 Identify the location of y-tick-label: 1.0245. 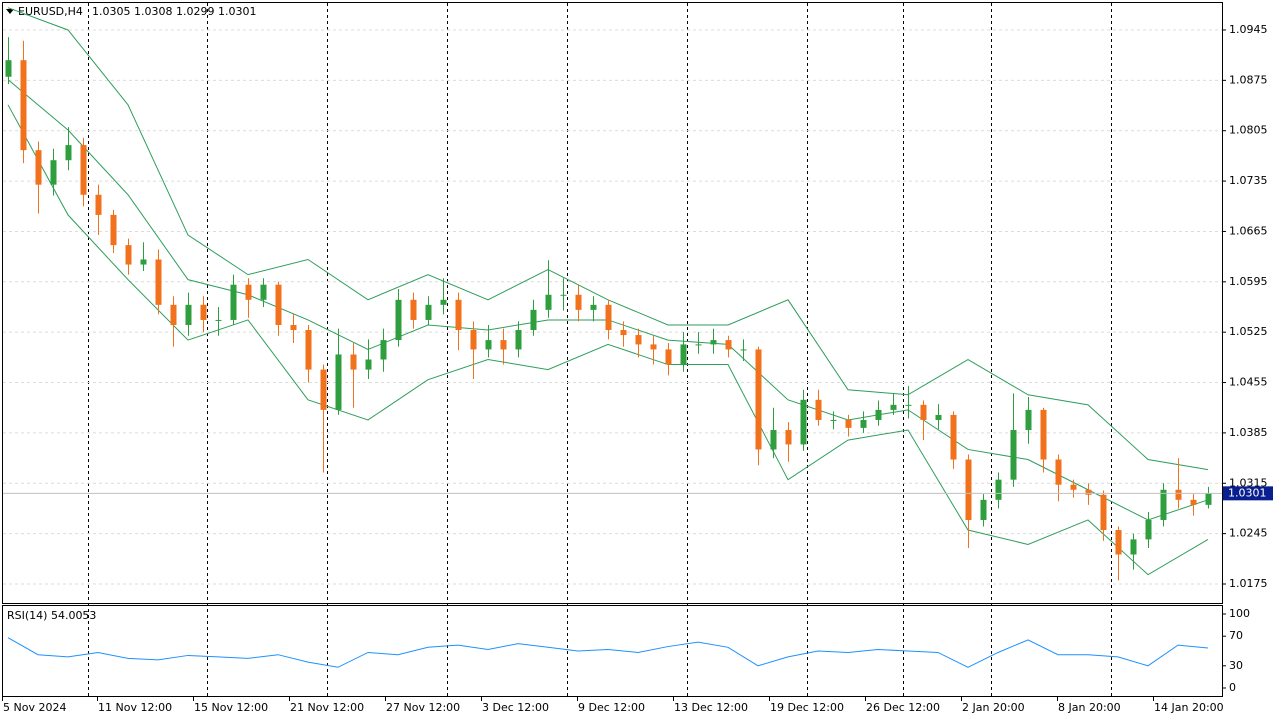
(1248, 533).